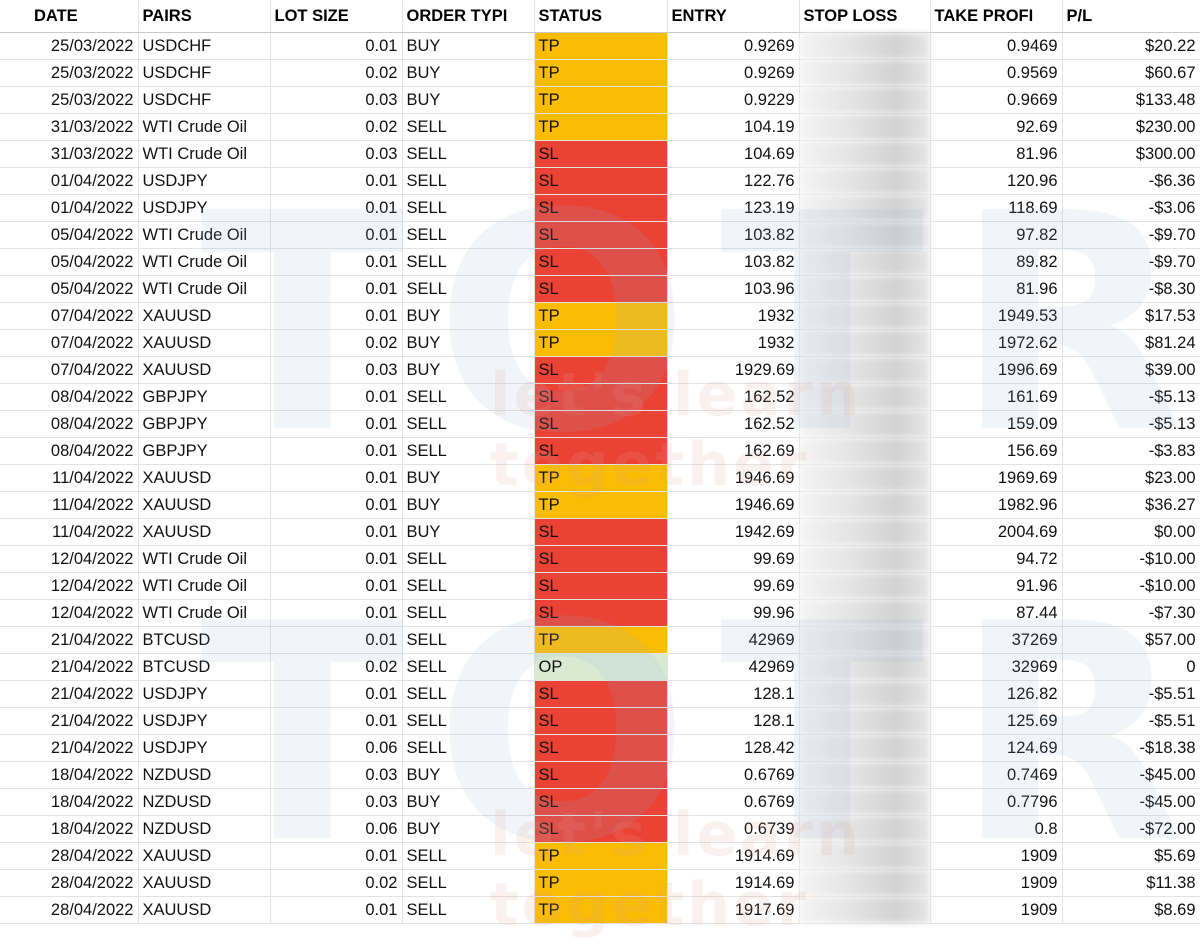 Image resolution: width=1200 pixels, height=944 pixels. What do you see at coordinates (996, 235) in the screenshot?
I see `cell-take-profit: 97.82` at bounding box center [996, 235].